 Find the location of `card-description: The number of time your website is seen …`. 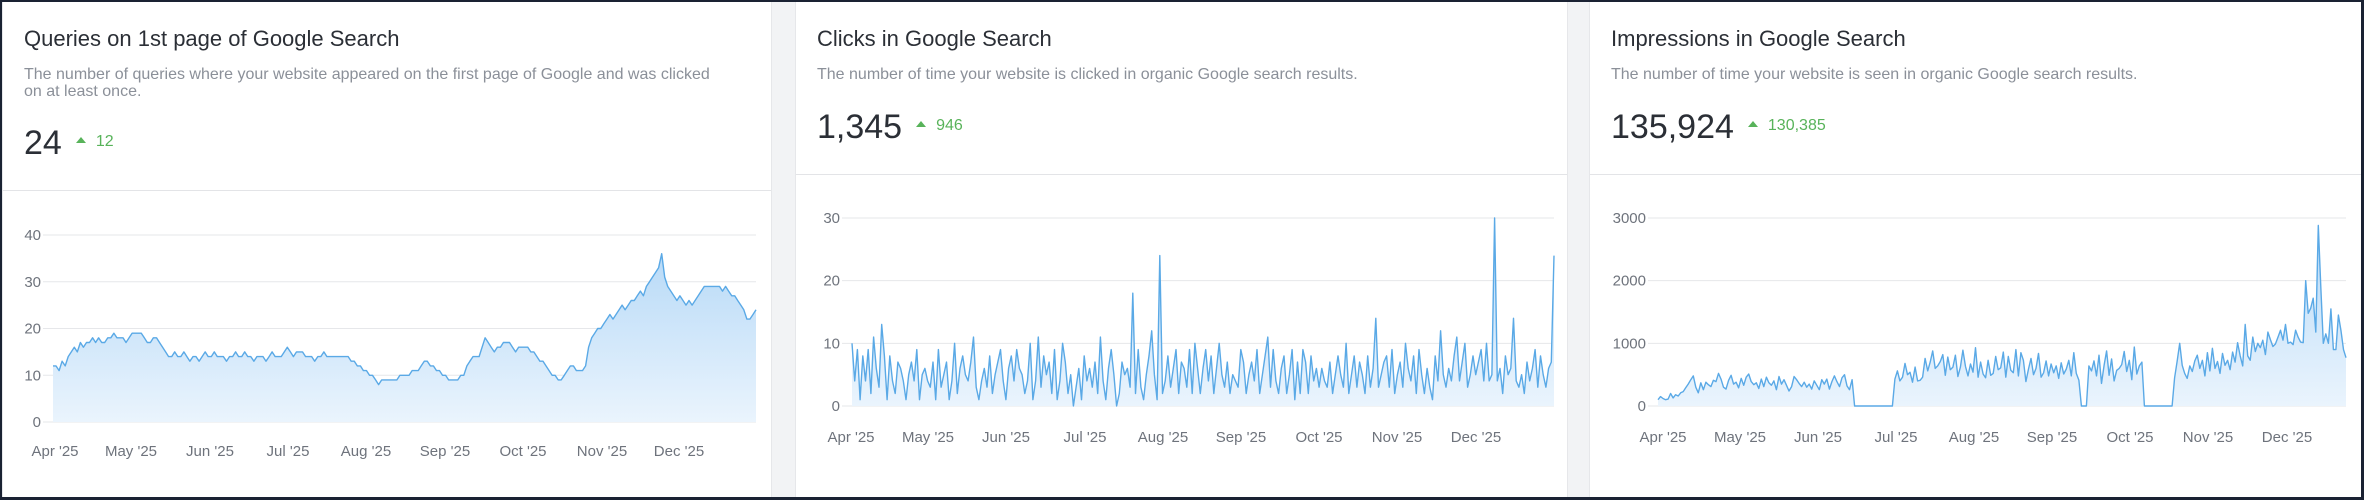

card-description: The number of time your website is seen … is located at coordinates (1874, 74).